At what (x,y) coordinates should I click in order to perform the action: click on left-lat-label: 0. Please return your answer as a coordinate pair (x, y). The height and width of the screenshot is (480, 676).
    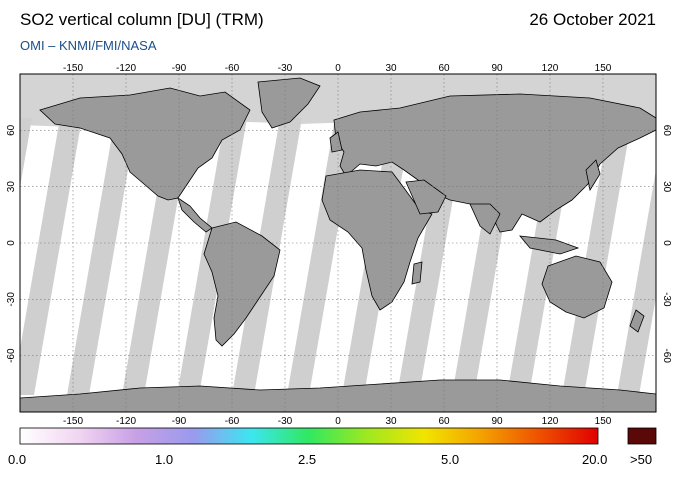
    Looking at the image, I should click on (11, 243).